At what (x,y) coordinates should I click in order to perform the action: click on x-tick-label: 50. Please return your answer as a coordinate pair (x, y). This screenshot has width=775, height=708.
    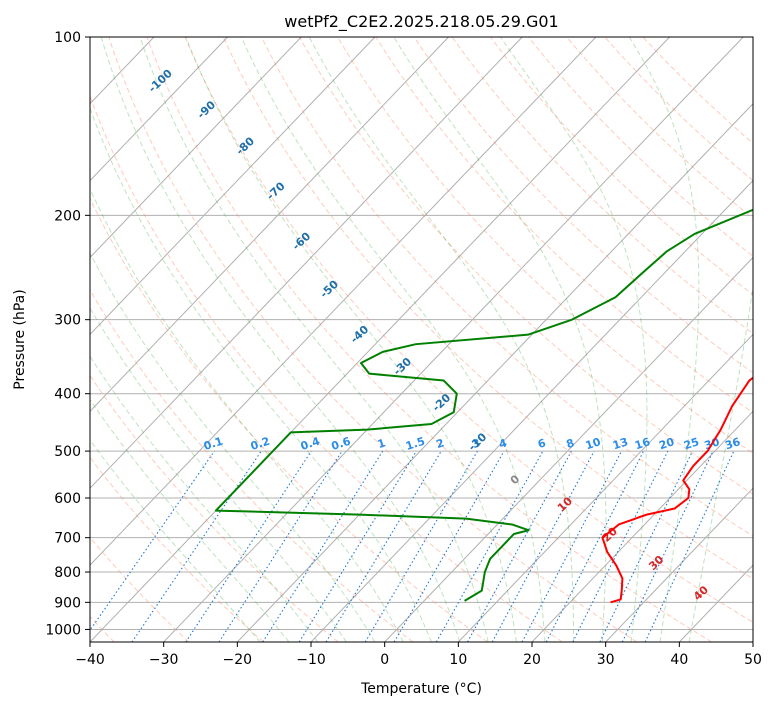
    Looking at the image, I should click on (753, 660).